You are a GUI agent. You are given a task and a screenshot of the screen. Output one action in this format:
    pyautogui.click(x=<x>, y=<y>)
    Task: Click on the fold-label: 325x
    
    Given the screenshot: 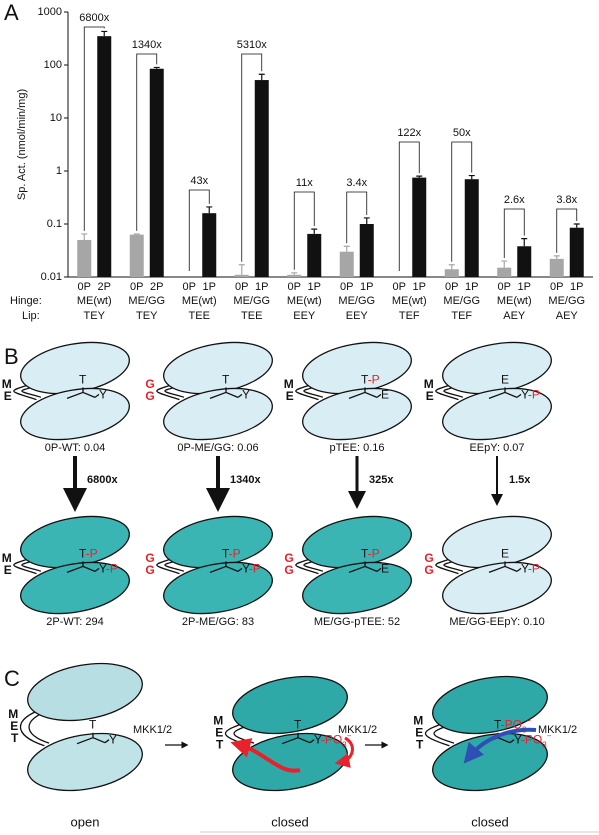 What is the action you would take?
    pyautogui.click(x=381, y=480)
    